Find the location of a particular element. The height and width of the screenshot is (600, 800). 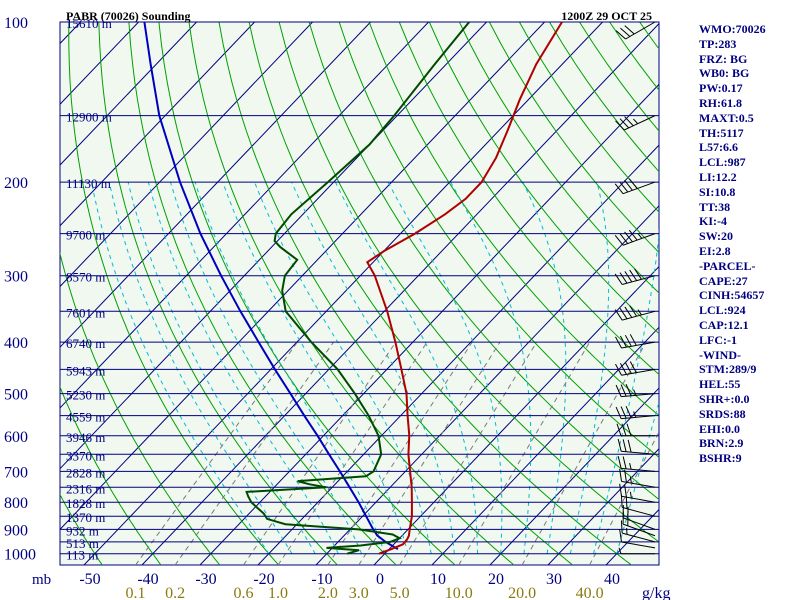

mixing-ratio-tick-label: 40.0 is located at coordinates (590, 592).